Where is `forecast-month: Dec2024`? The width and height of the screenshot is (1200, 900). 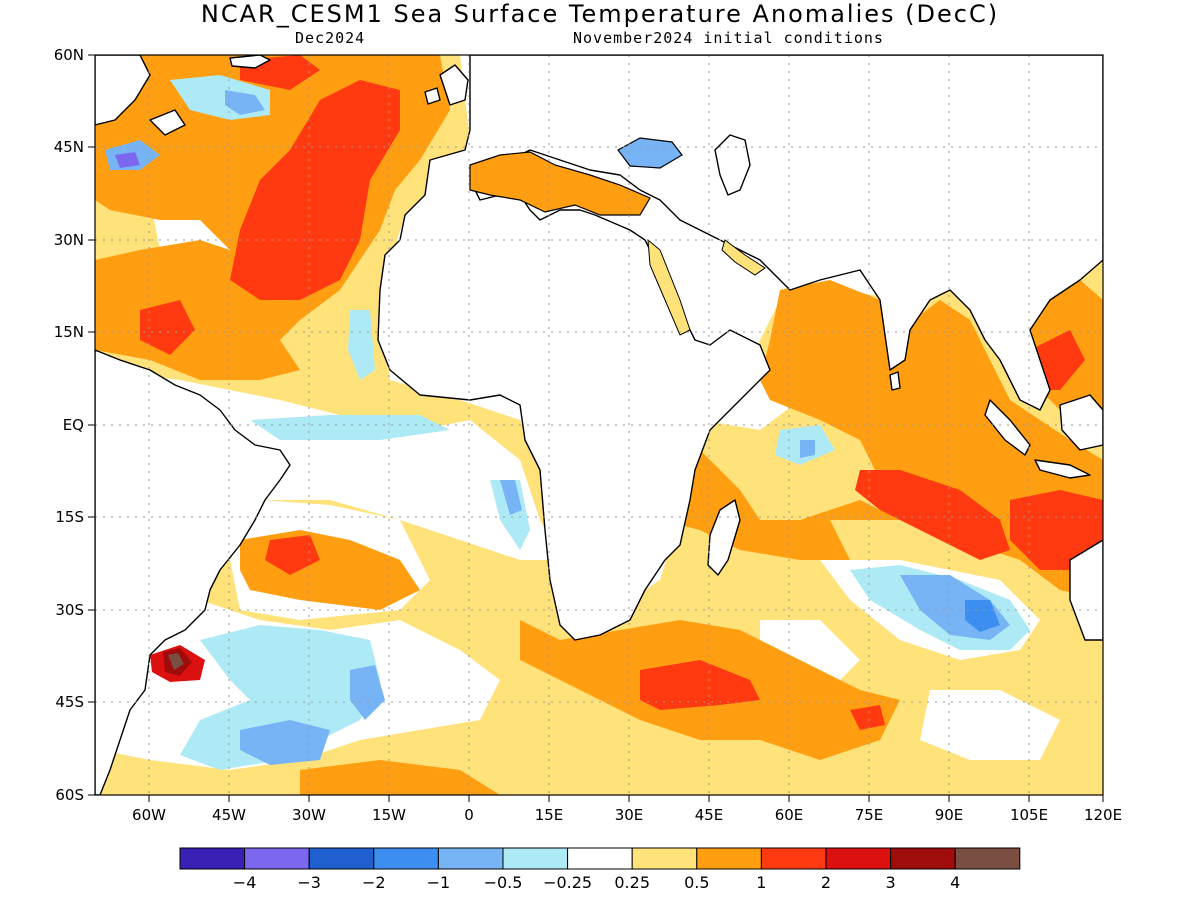
forecast-month: Dec2024 is located at coordinates (330, 38).